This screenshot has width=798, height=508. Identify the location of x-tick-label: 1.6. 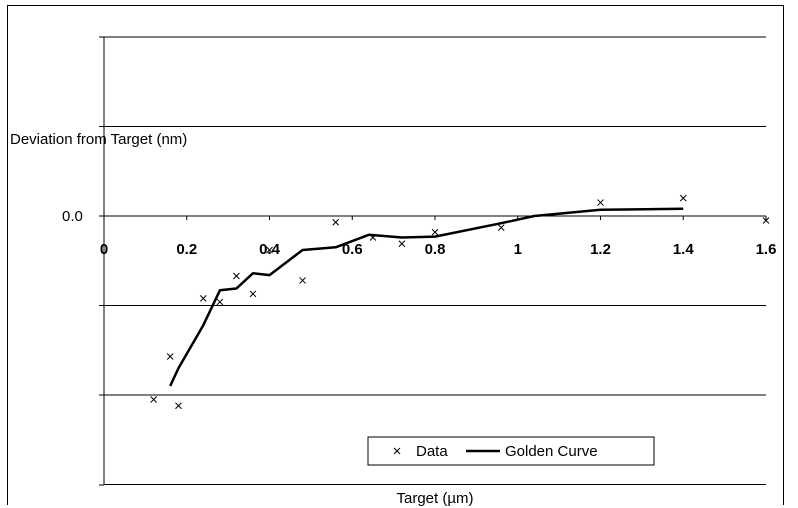
(766, 249).